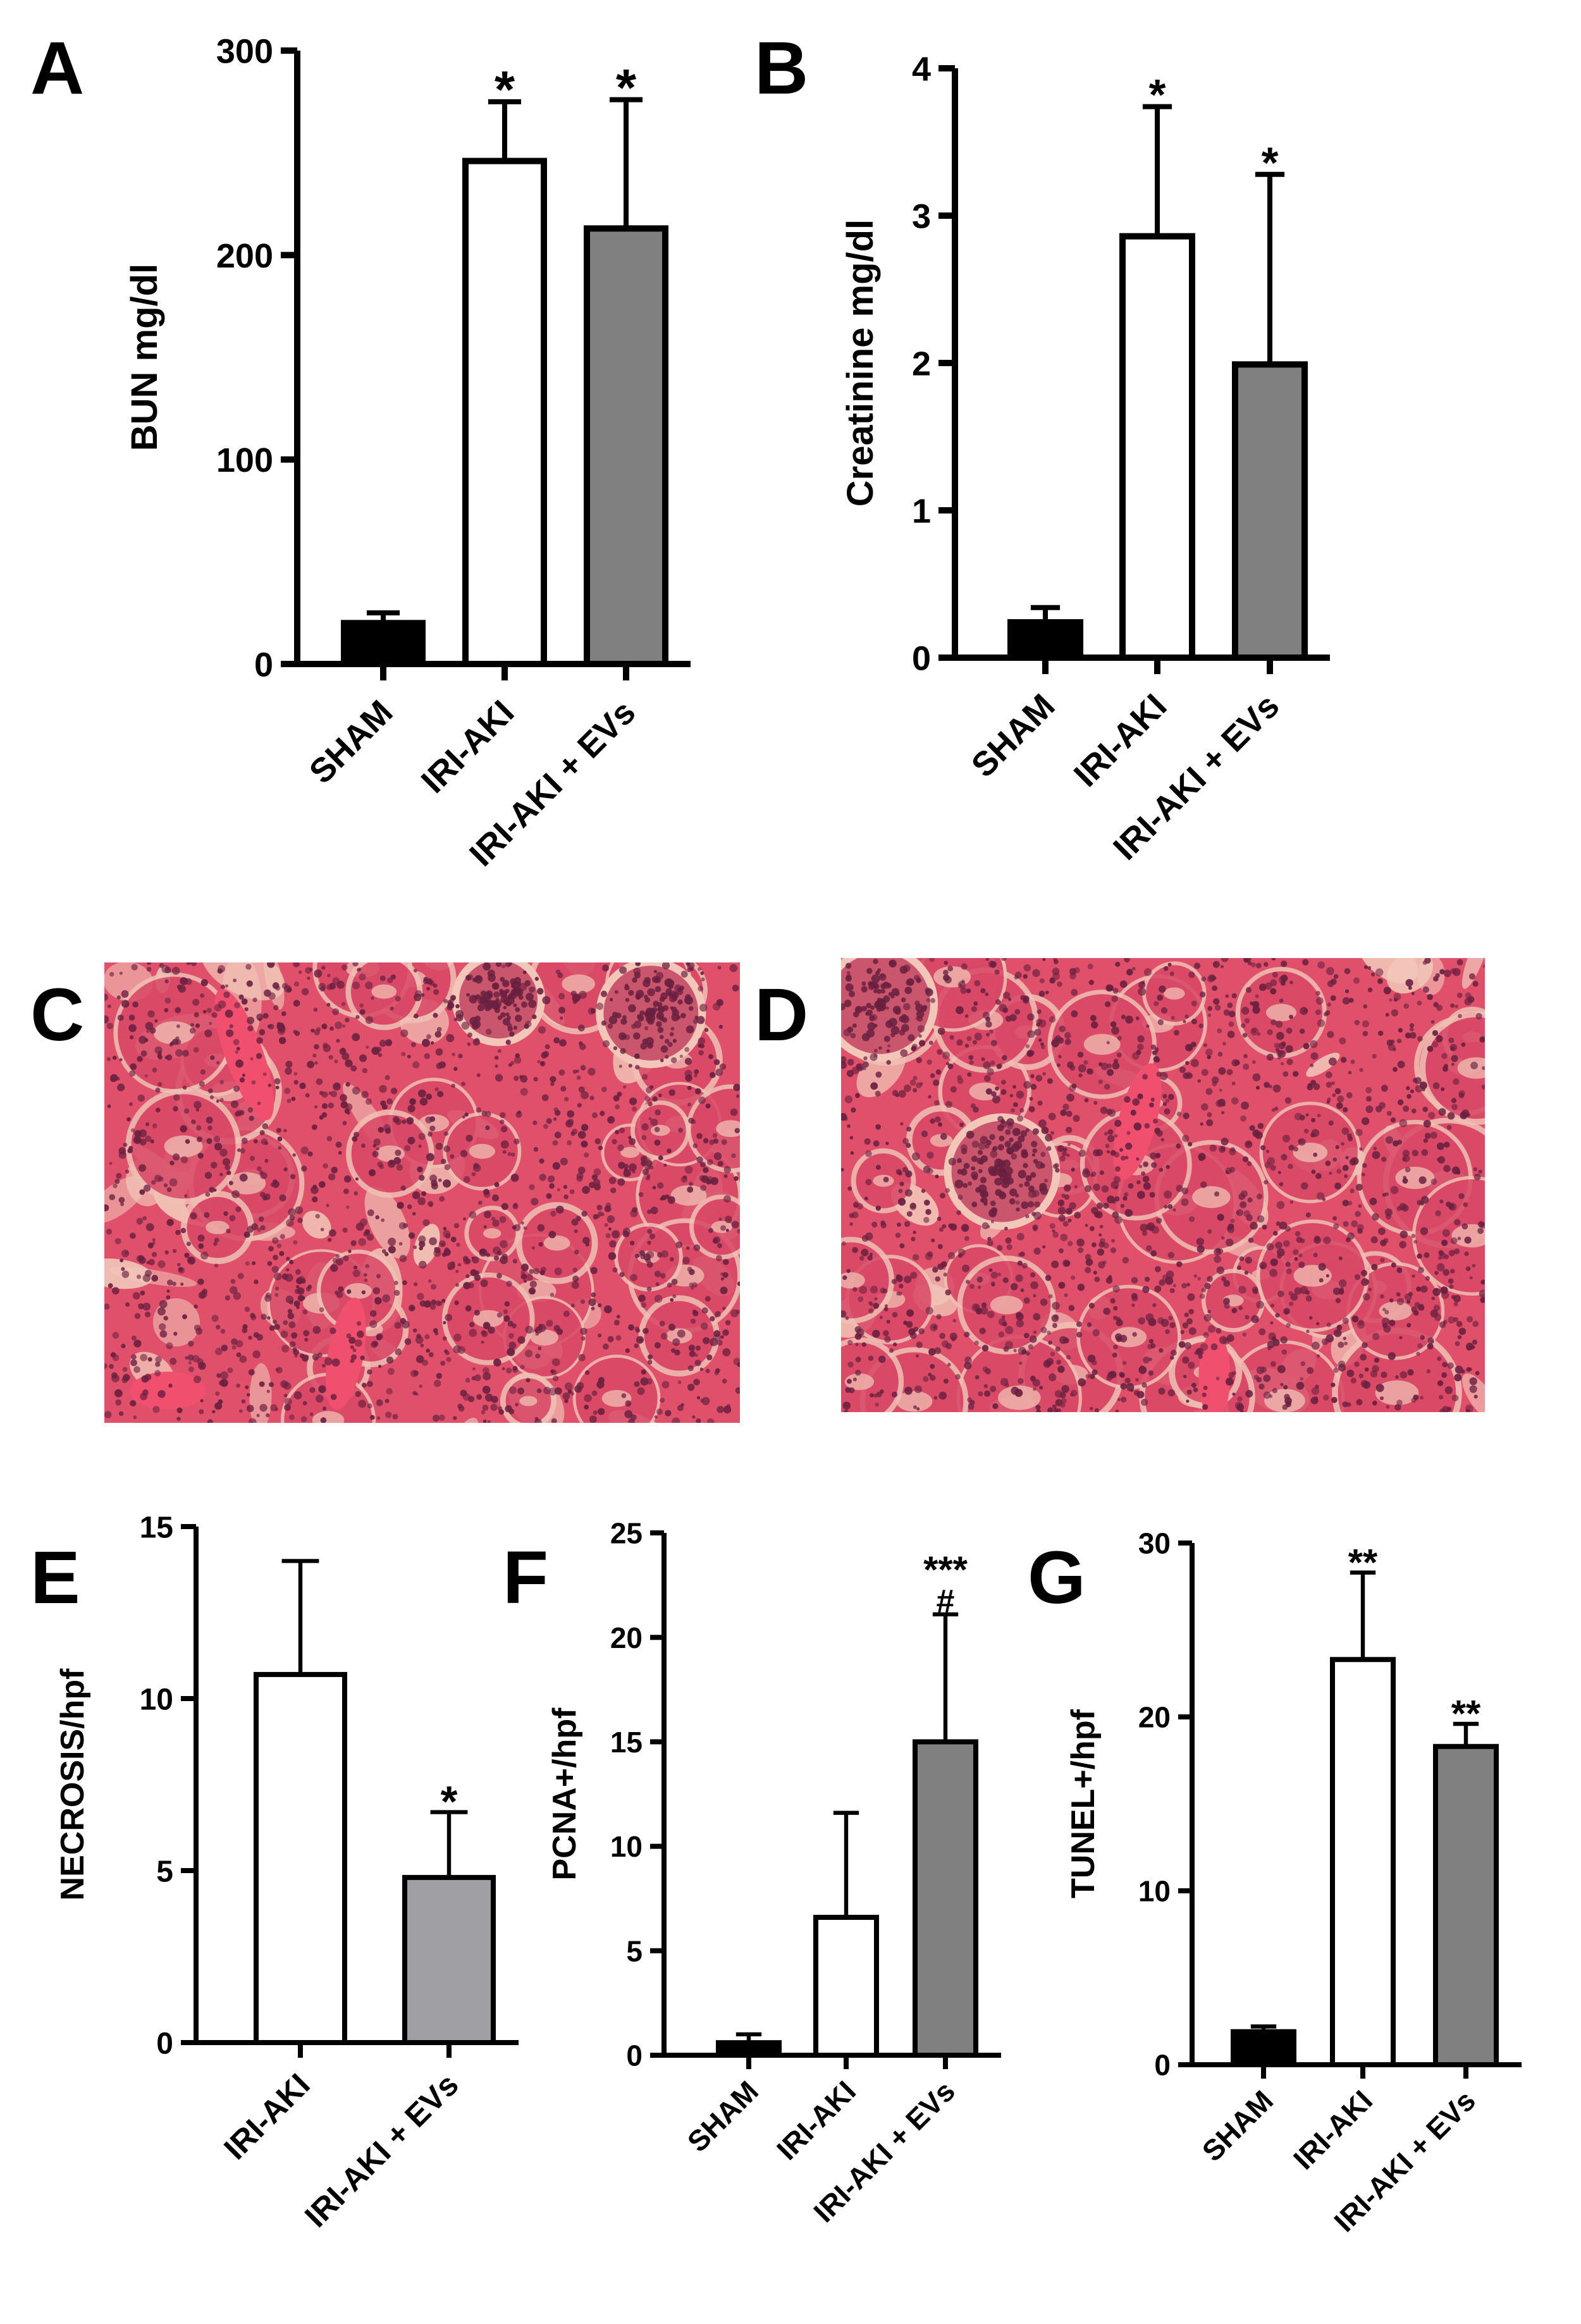 This screenshot has height=2324, width=1581. What do you see at coordinates (945, 1569) in the screenshot?
I see `significance-asterisk: ***` at bounding box center [945, 1569].